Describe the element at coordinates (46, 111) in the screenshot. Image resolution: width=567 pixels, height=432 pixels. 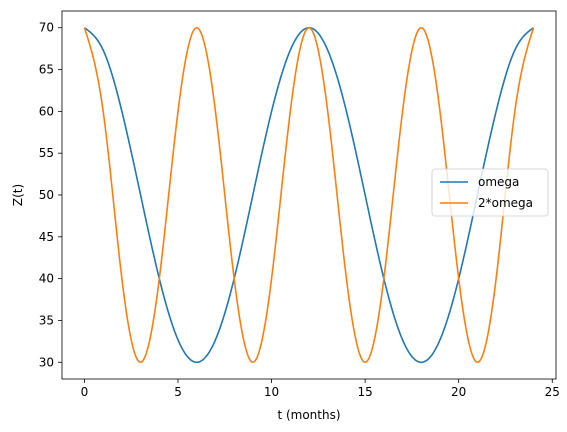
I see `y-tick-label: 60` at that location.